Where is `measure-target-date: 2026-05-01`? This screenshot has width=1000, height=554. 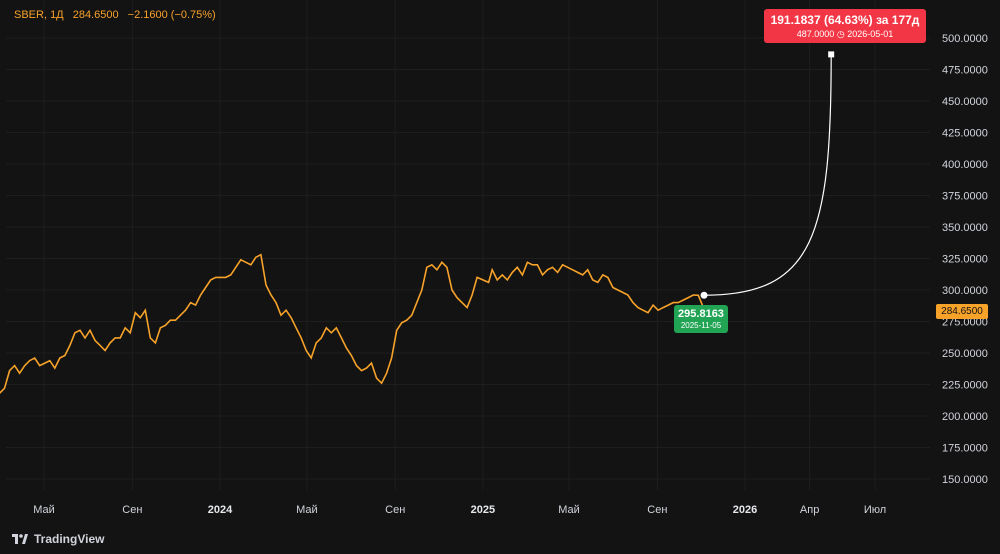 measure-target-date: 2026-05-01 is located at coordinates (870, 34).